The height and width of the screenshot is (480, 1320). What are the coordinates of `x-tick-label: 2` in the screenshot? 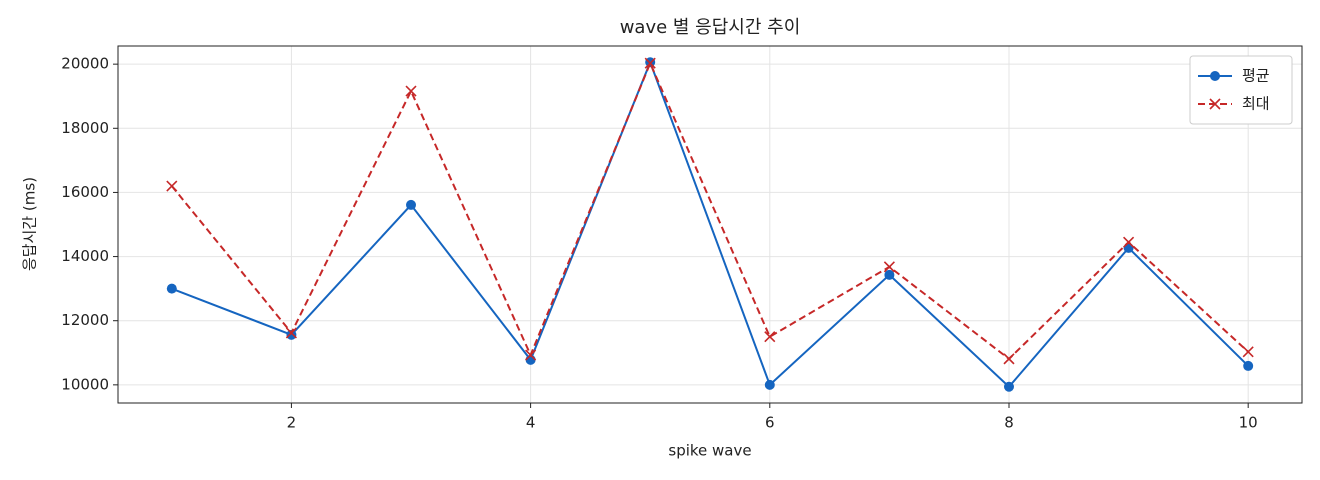 It's located at (292, 423).